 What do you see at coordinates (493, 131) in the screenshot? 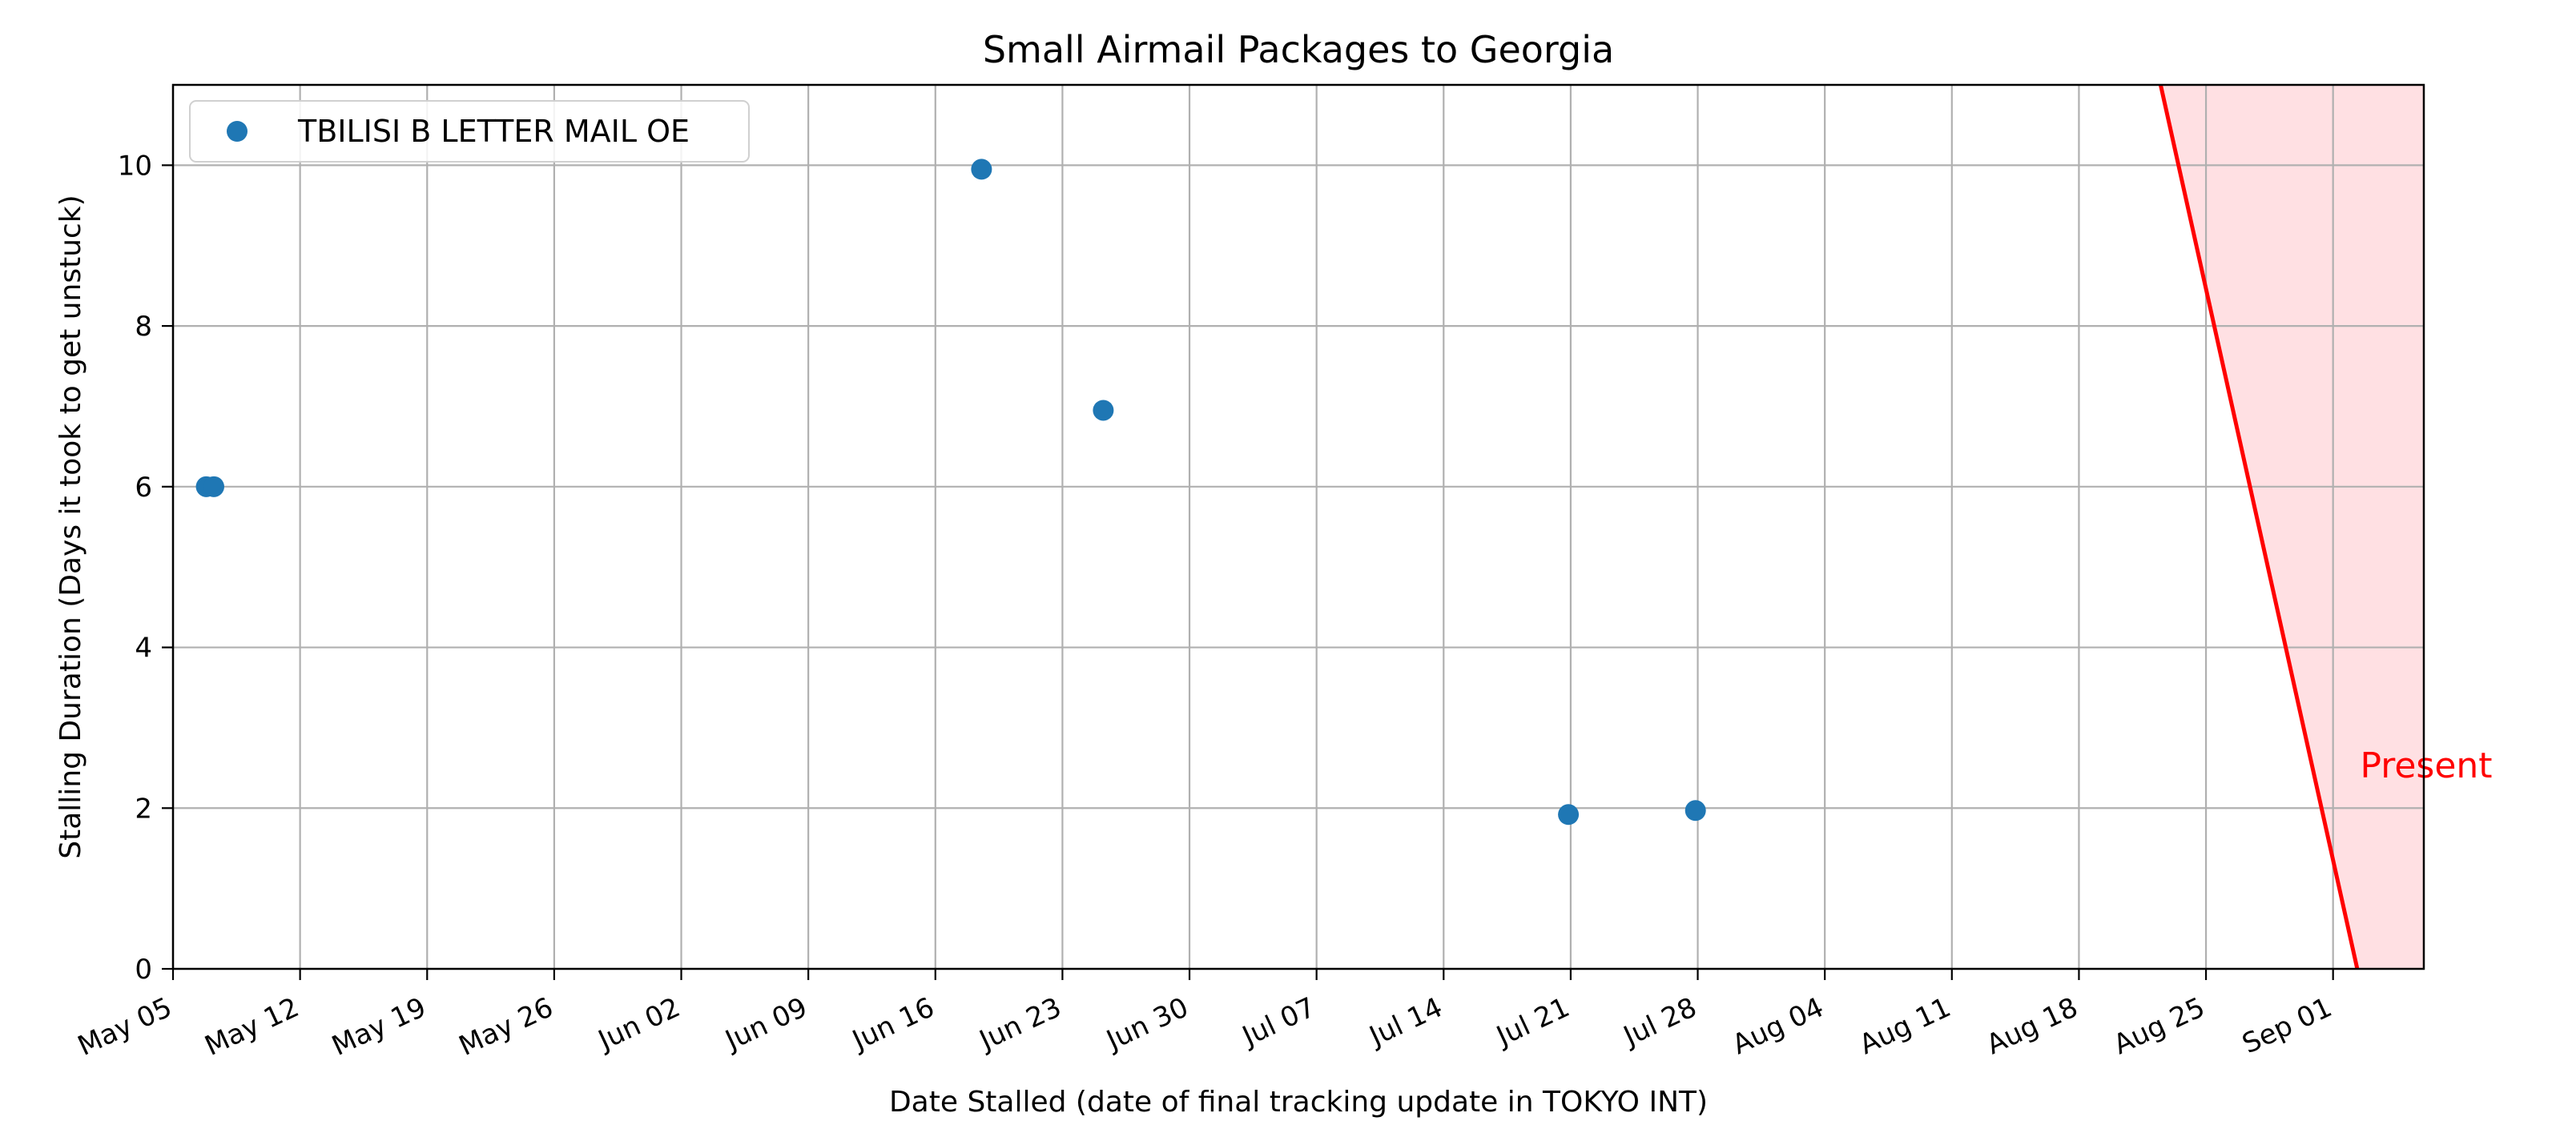
I see `legend-label: TBILISI B LETTER MAIL OE` at bounding box center [493, 131].